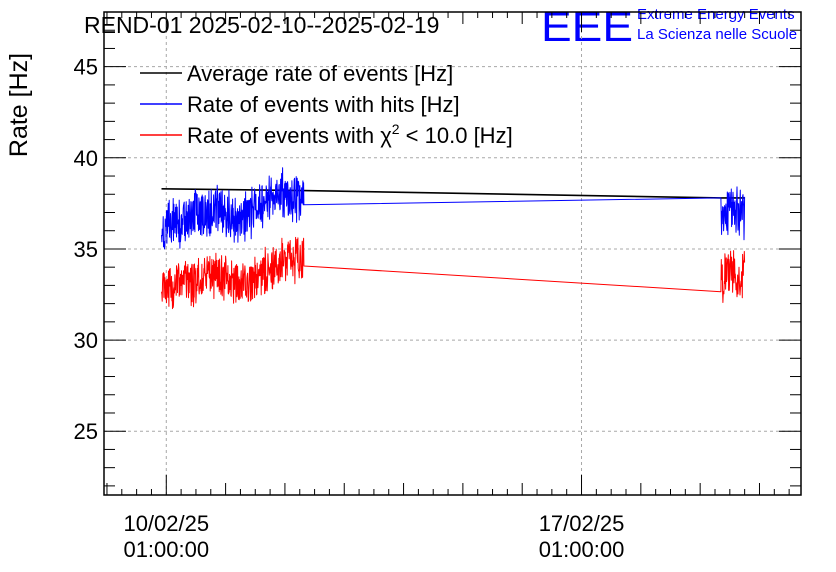 The image size is (836, 572). What do you see at coordinates (716, 14) in the screenshot?
I see `branding-line-1: Extreme Energy Events` at bounding box center [716, 14].